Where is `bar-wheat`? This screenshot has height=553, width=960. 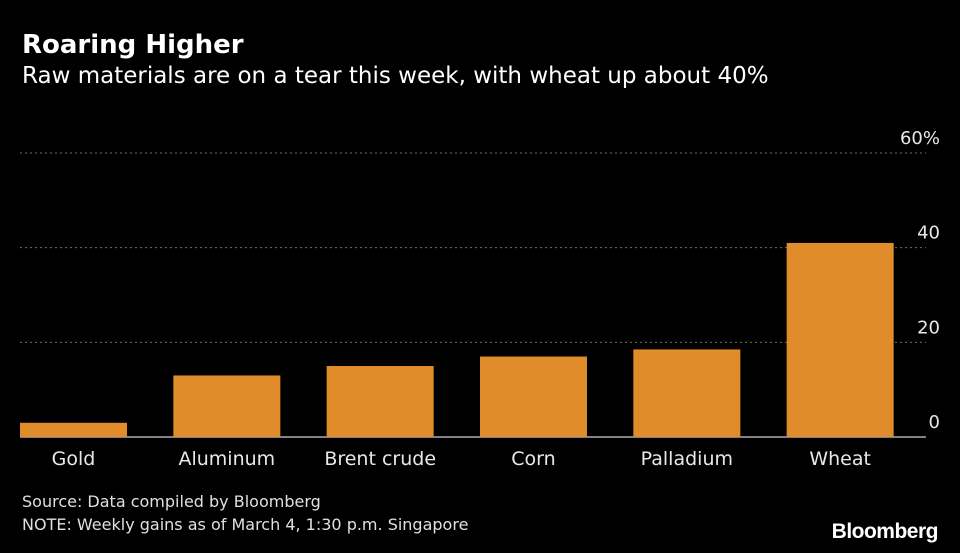 bar-wheat is located at coordinates (840, 339).